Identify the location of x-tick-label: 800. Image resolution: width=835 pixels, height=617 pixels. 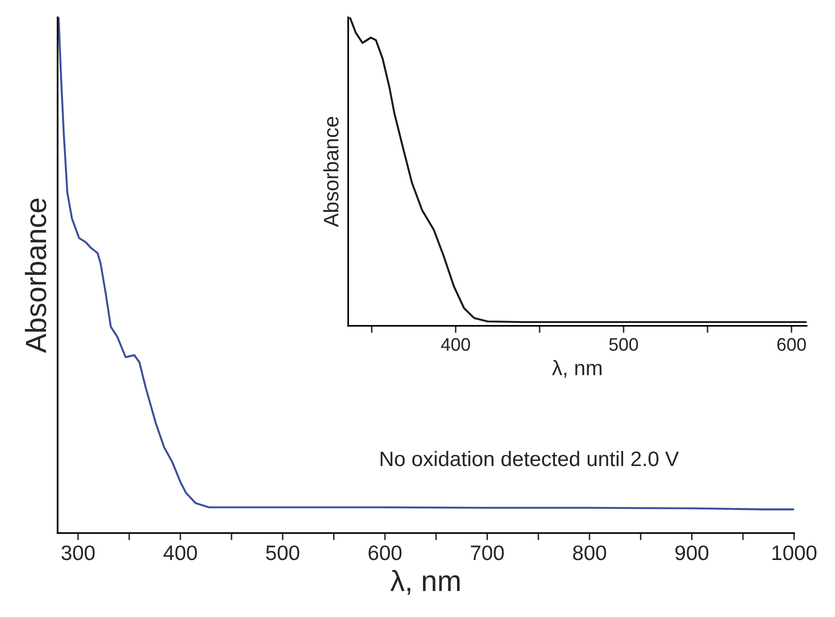
(589, 552).